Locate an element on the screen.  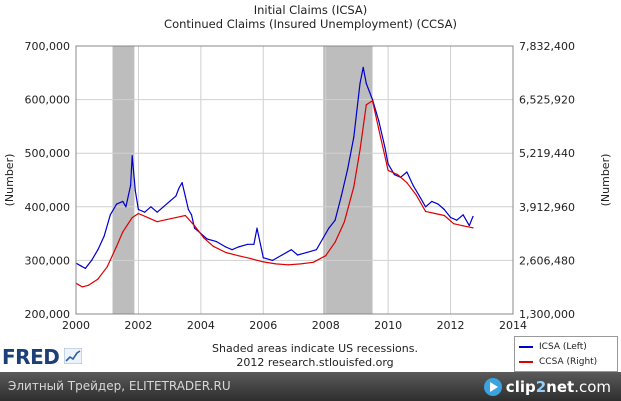
y-tick-label-left: 400,000 is located at coordinates (48, 207).